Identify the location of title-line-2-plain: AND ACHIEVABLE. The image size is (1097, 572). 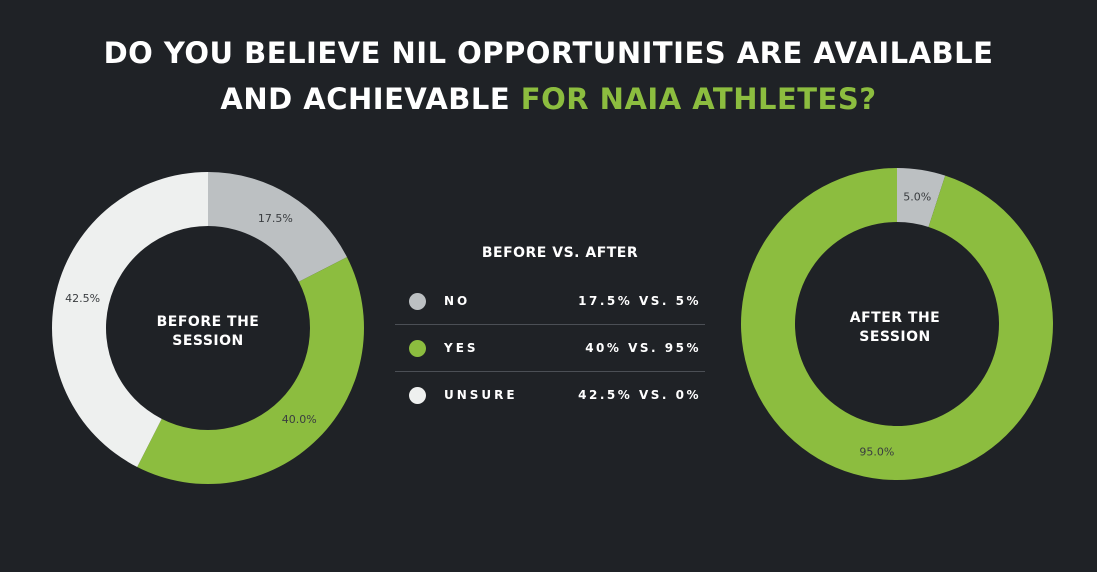
(370, 99).